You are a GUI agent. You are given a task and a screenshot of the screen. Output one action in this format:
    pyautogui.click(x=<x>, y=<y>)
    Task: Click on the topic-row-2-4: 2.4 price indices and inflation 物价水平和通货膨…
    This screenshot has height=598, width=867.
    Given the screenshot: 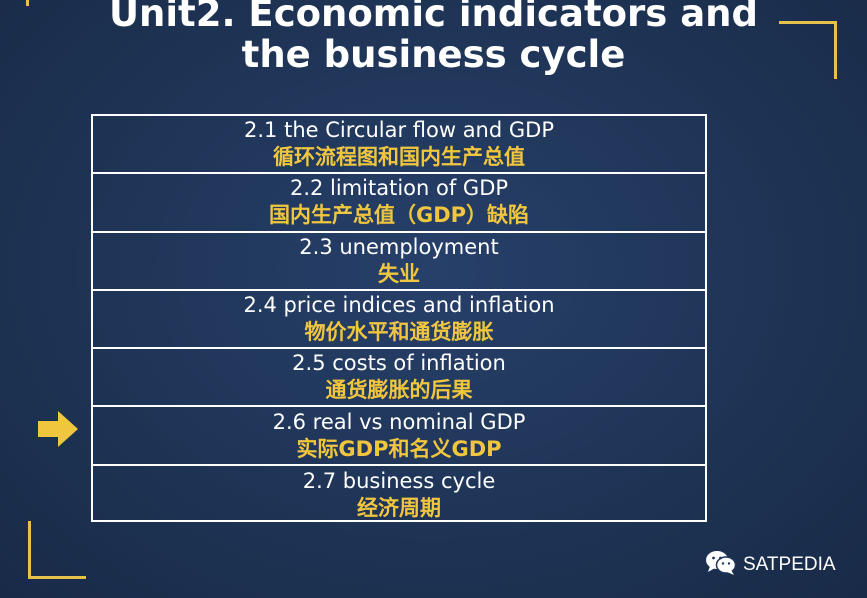 What is the action you would take?
    pyautogui.click(x=399, y=320)
    